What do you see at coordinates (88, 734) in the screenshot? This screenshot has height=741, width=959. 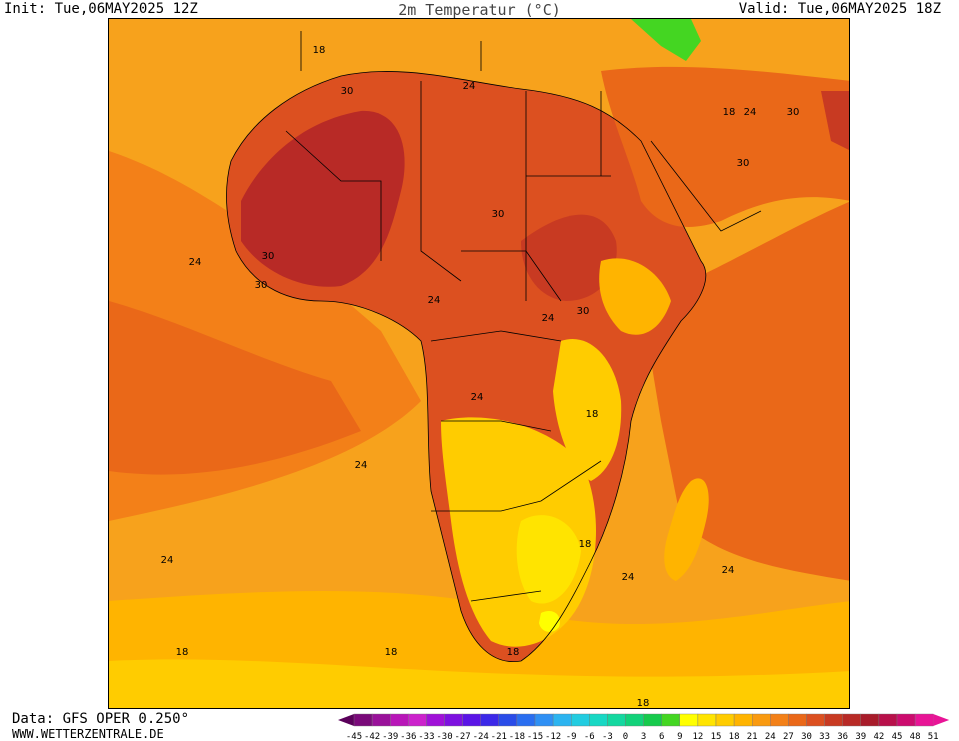 I see `site-label: WWW.WETTERZENTRALE.DE` at bounding box center [88, 734].